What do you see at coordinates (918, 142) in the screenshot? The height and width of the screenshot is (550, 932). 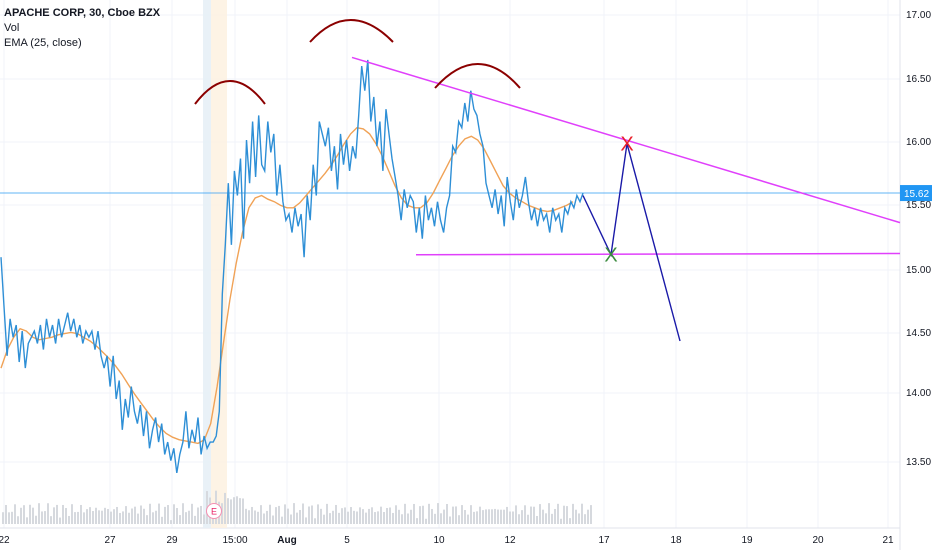 I see `price-tick-label: 16.00` at bounding box center [918, 142].